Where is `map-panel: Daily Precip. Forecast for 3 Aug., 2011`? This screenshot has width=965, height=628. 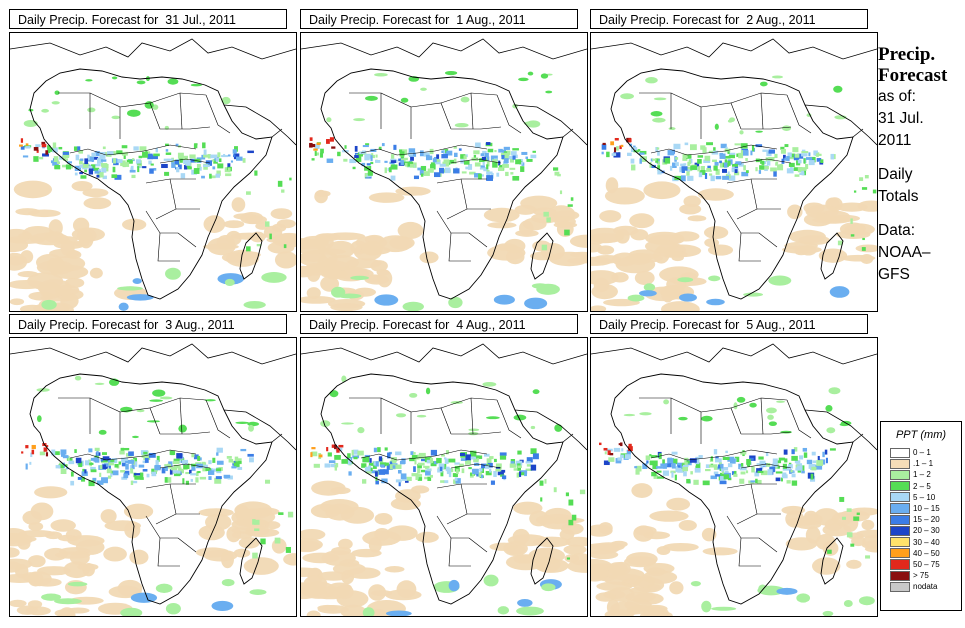 map-panel: Daily Precip. Forecast for 3 Aug., 2011 is located at coordinates (153, 465).